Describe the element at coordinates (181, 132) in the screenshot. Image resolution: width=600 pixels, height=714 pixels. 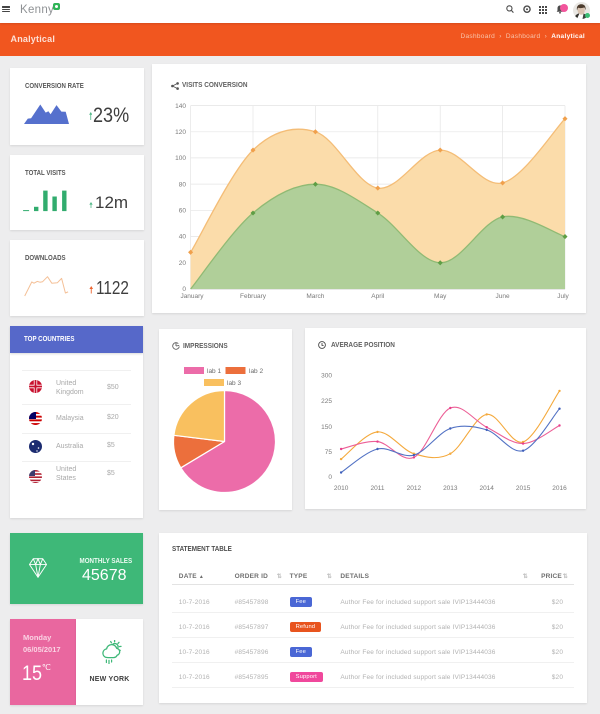
I see `svg-text: 120` at that location.